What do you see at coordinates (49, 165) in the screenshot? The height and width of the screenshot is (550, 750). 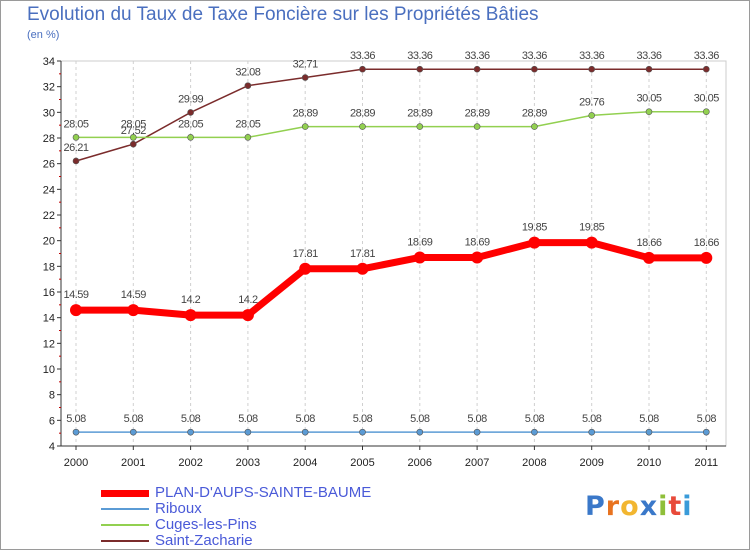 I see `y-tick-label: 26` at bounding box center [49, 165].